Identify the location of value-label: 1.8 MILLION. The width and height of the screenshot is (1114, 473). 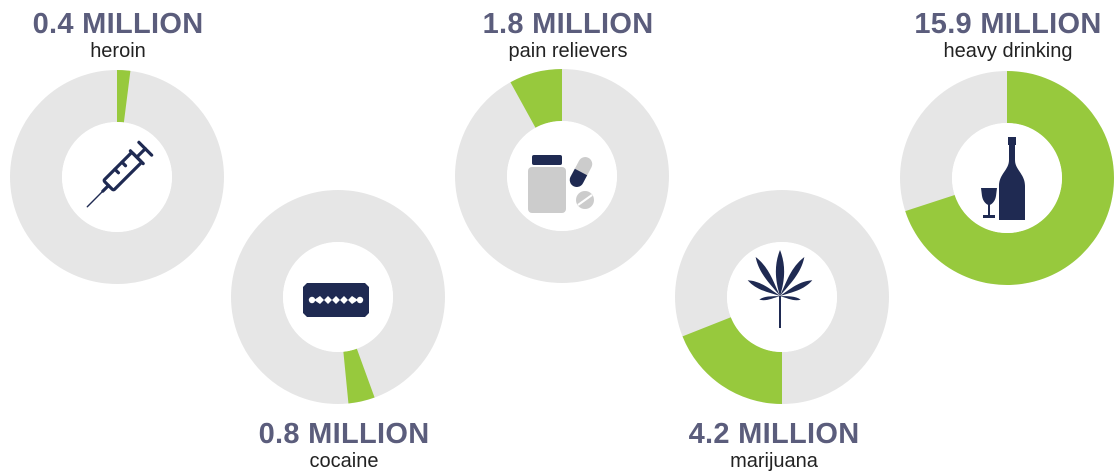
(568, 24).